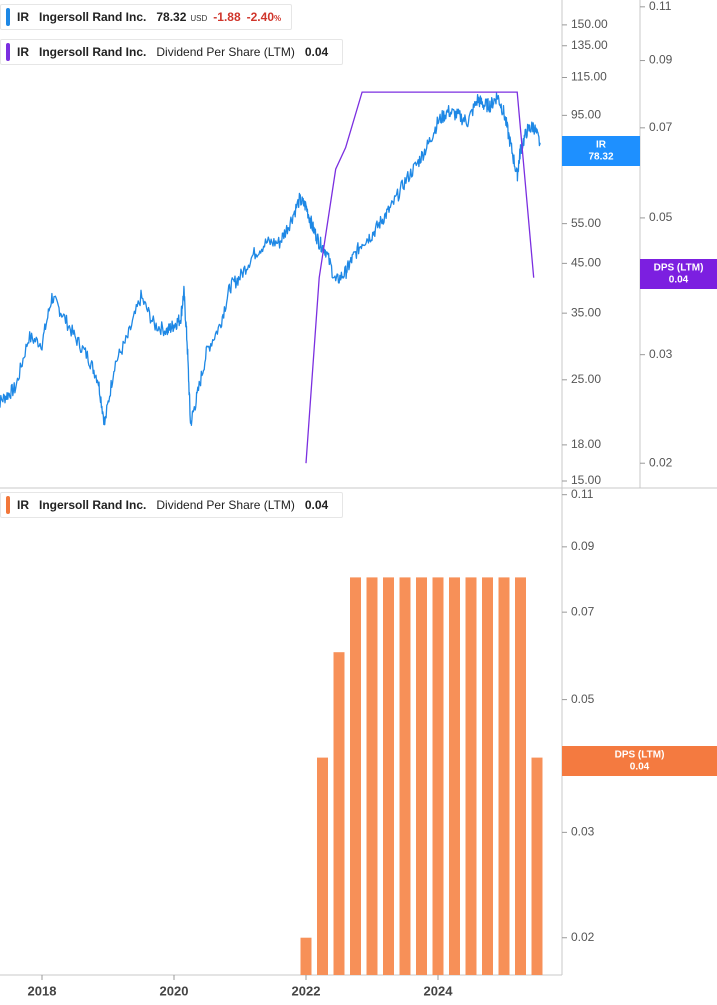  What do you see at coordinates (306, 990) in the screenshot?
I see `x-tick-label: 2022` at bounding box center [306, 990].